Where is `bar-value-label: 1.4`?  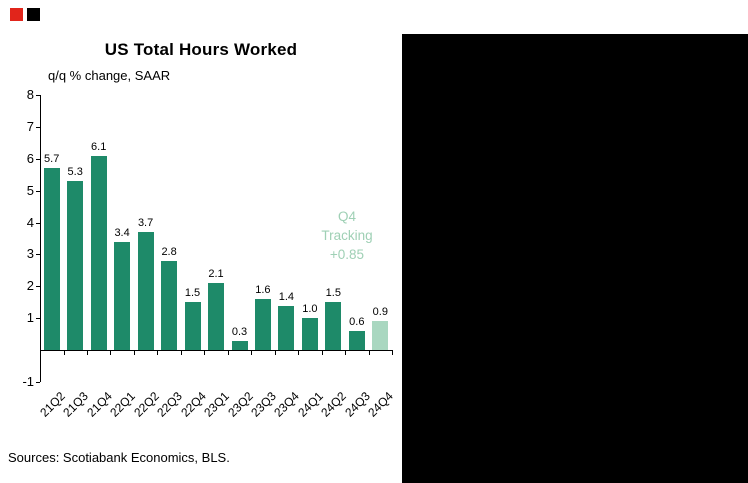
bar-value-label: 1.4 is located at coordinates (286, 296).